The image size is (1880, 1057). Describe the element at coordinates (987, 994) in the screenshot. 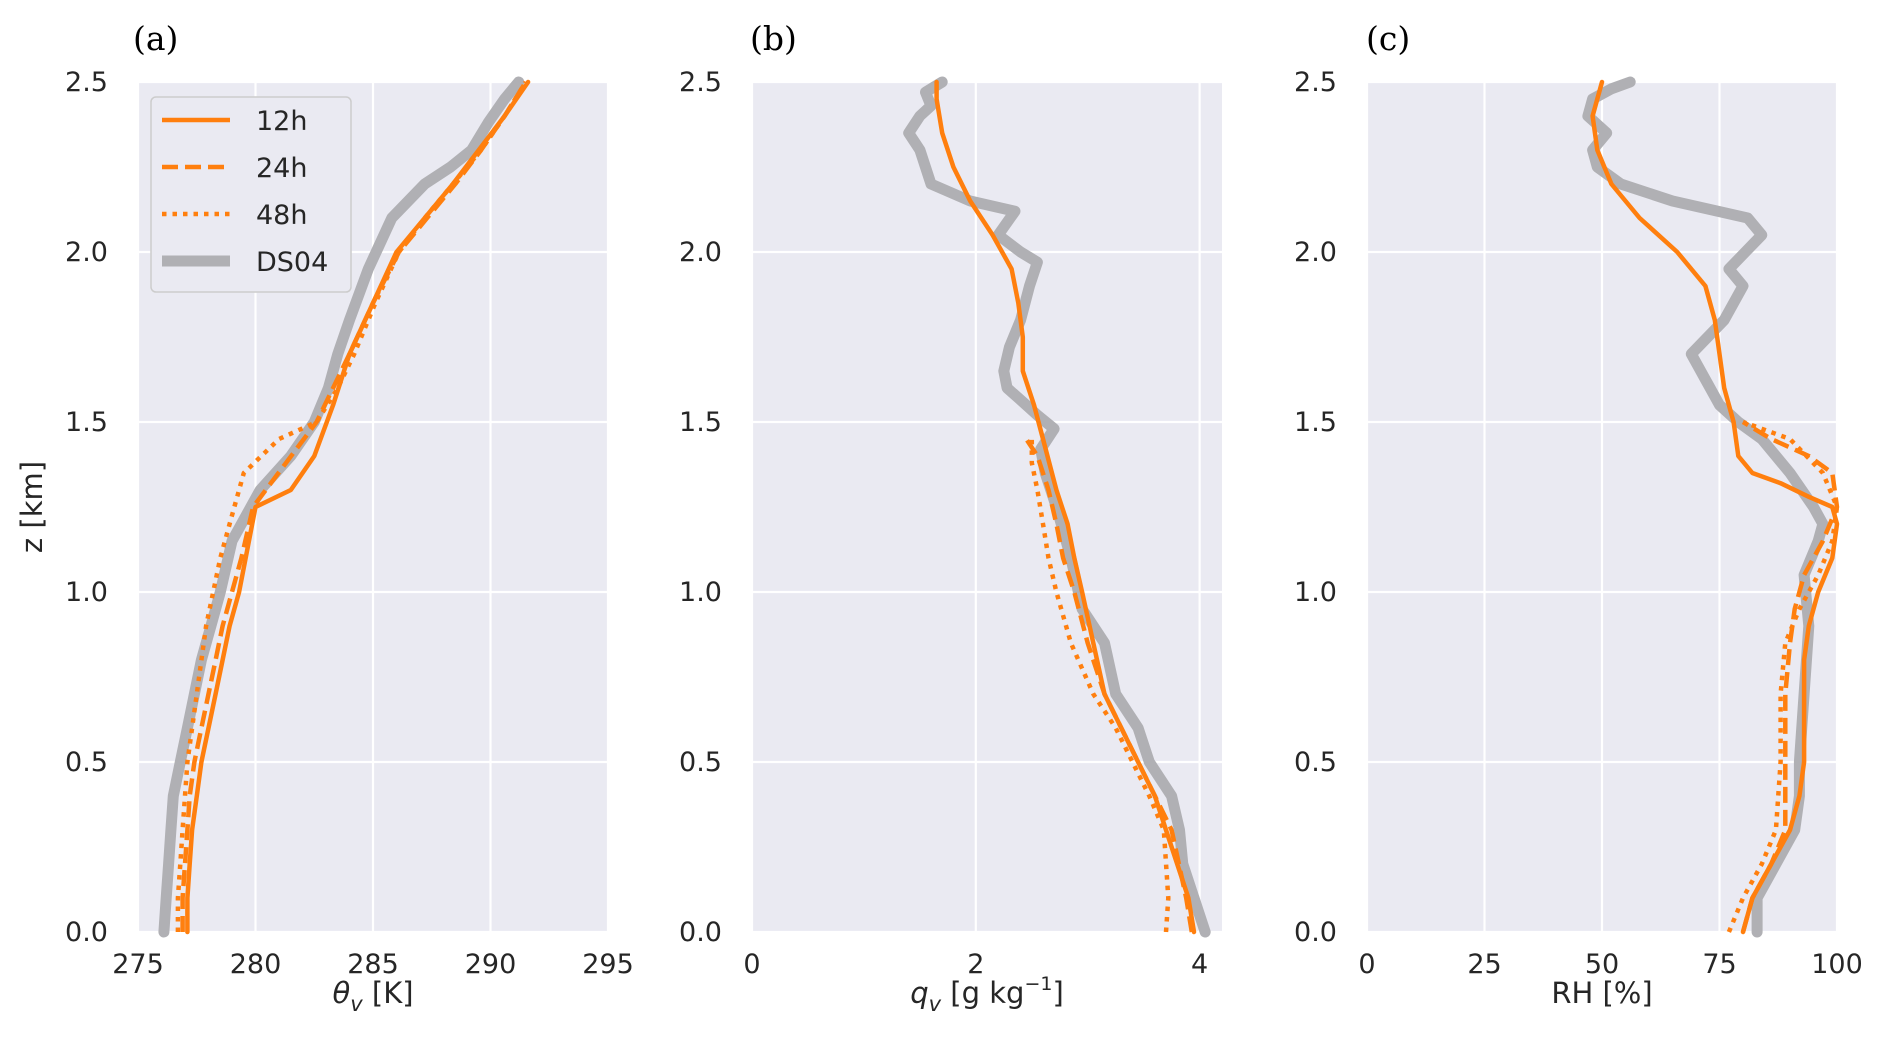

I see `x-axis-label-b: qv [g kg−1]` at that location.